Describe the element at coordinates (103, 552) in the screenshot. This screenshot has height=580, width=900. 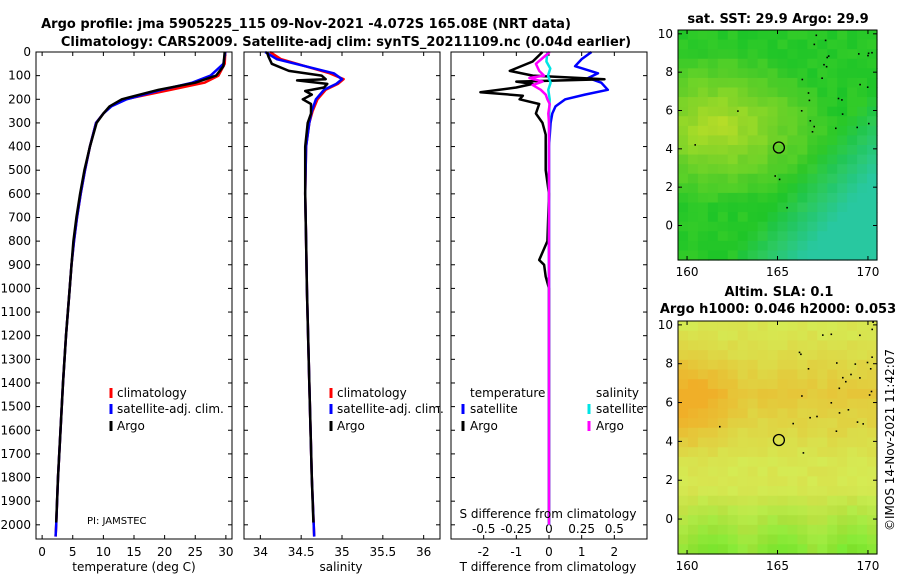
I see `temp-xtick-label: 10` at that location.